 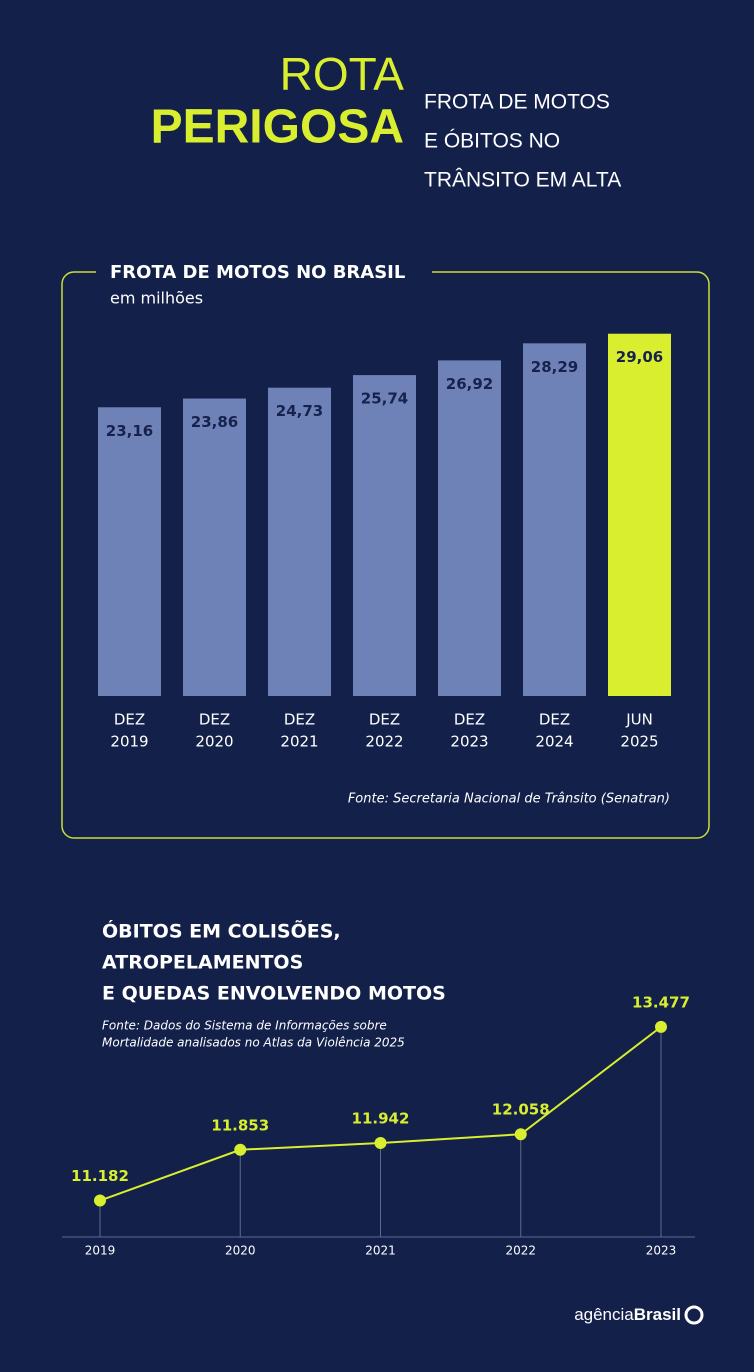 What do you see at coordinates (639, 742) in the screenshot?
I see `x-tick-label: 2025` at bounding box center [639, 742].